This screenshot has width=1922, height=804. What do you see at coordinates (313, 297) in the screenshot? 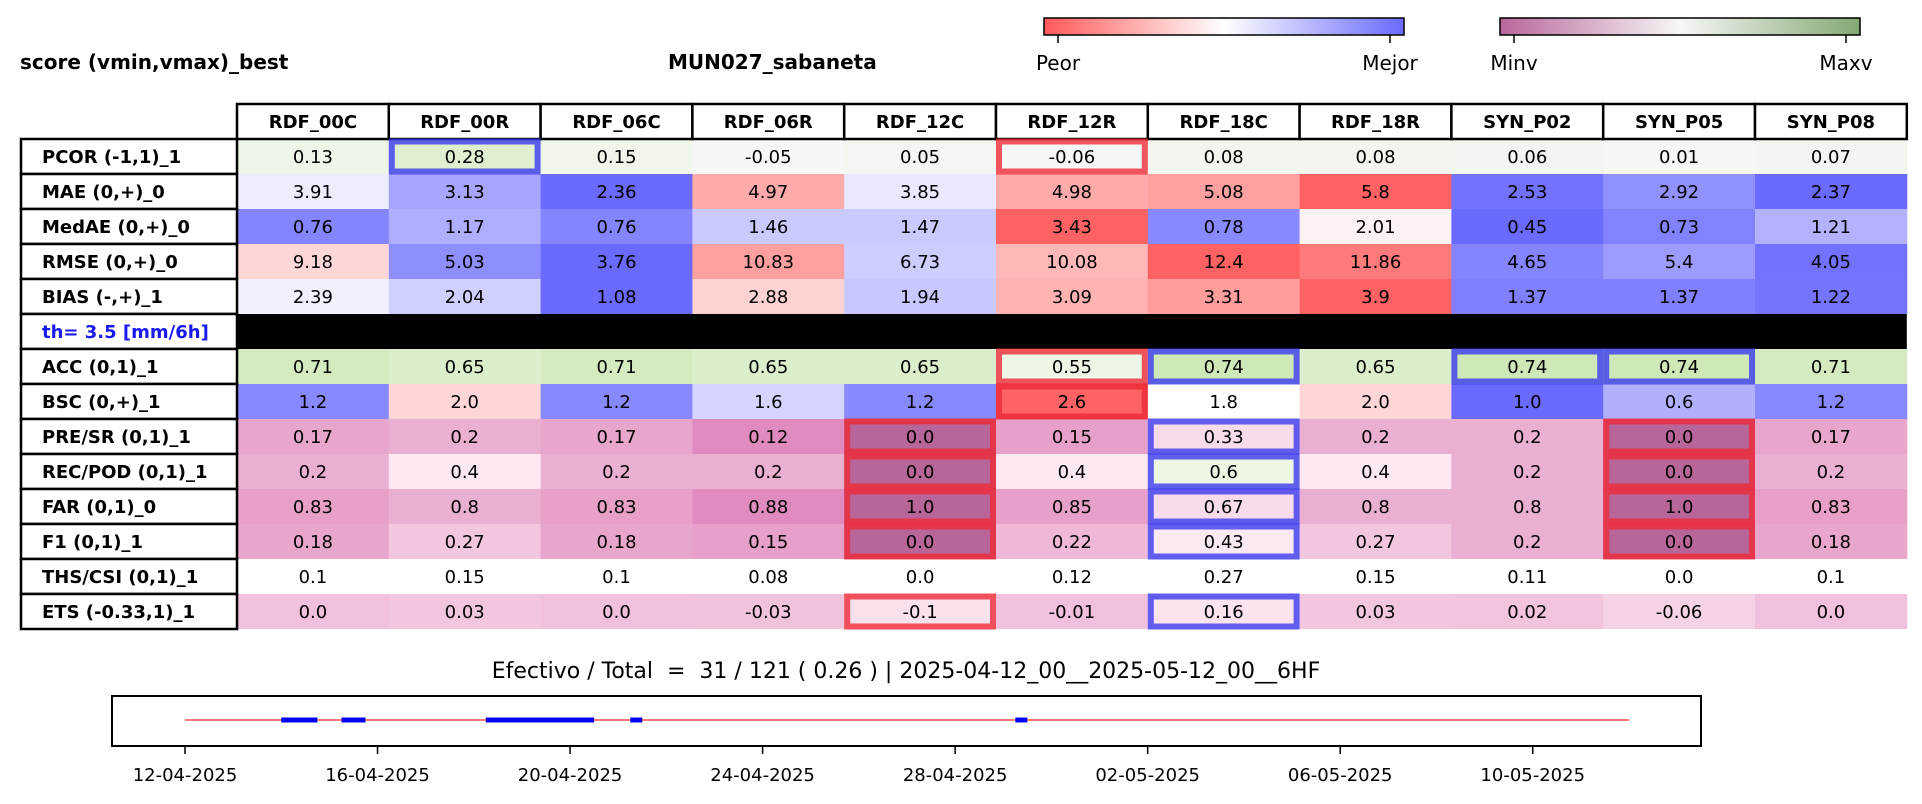
I see `cell-value: 2.39` at bounding box center [313, 297].